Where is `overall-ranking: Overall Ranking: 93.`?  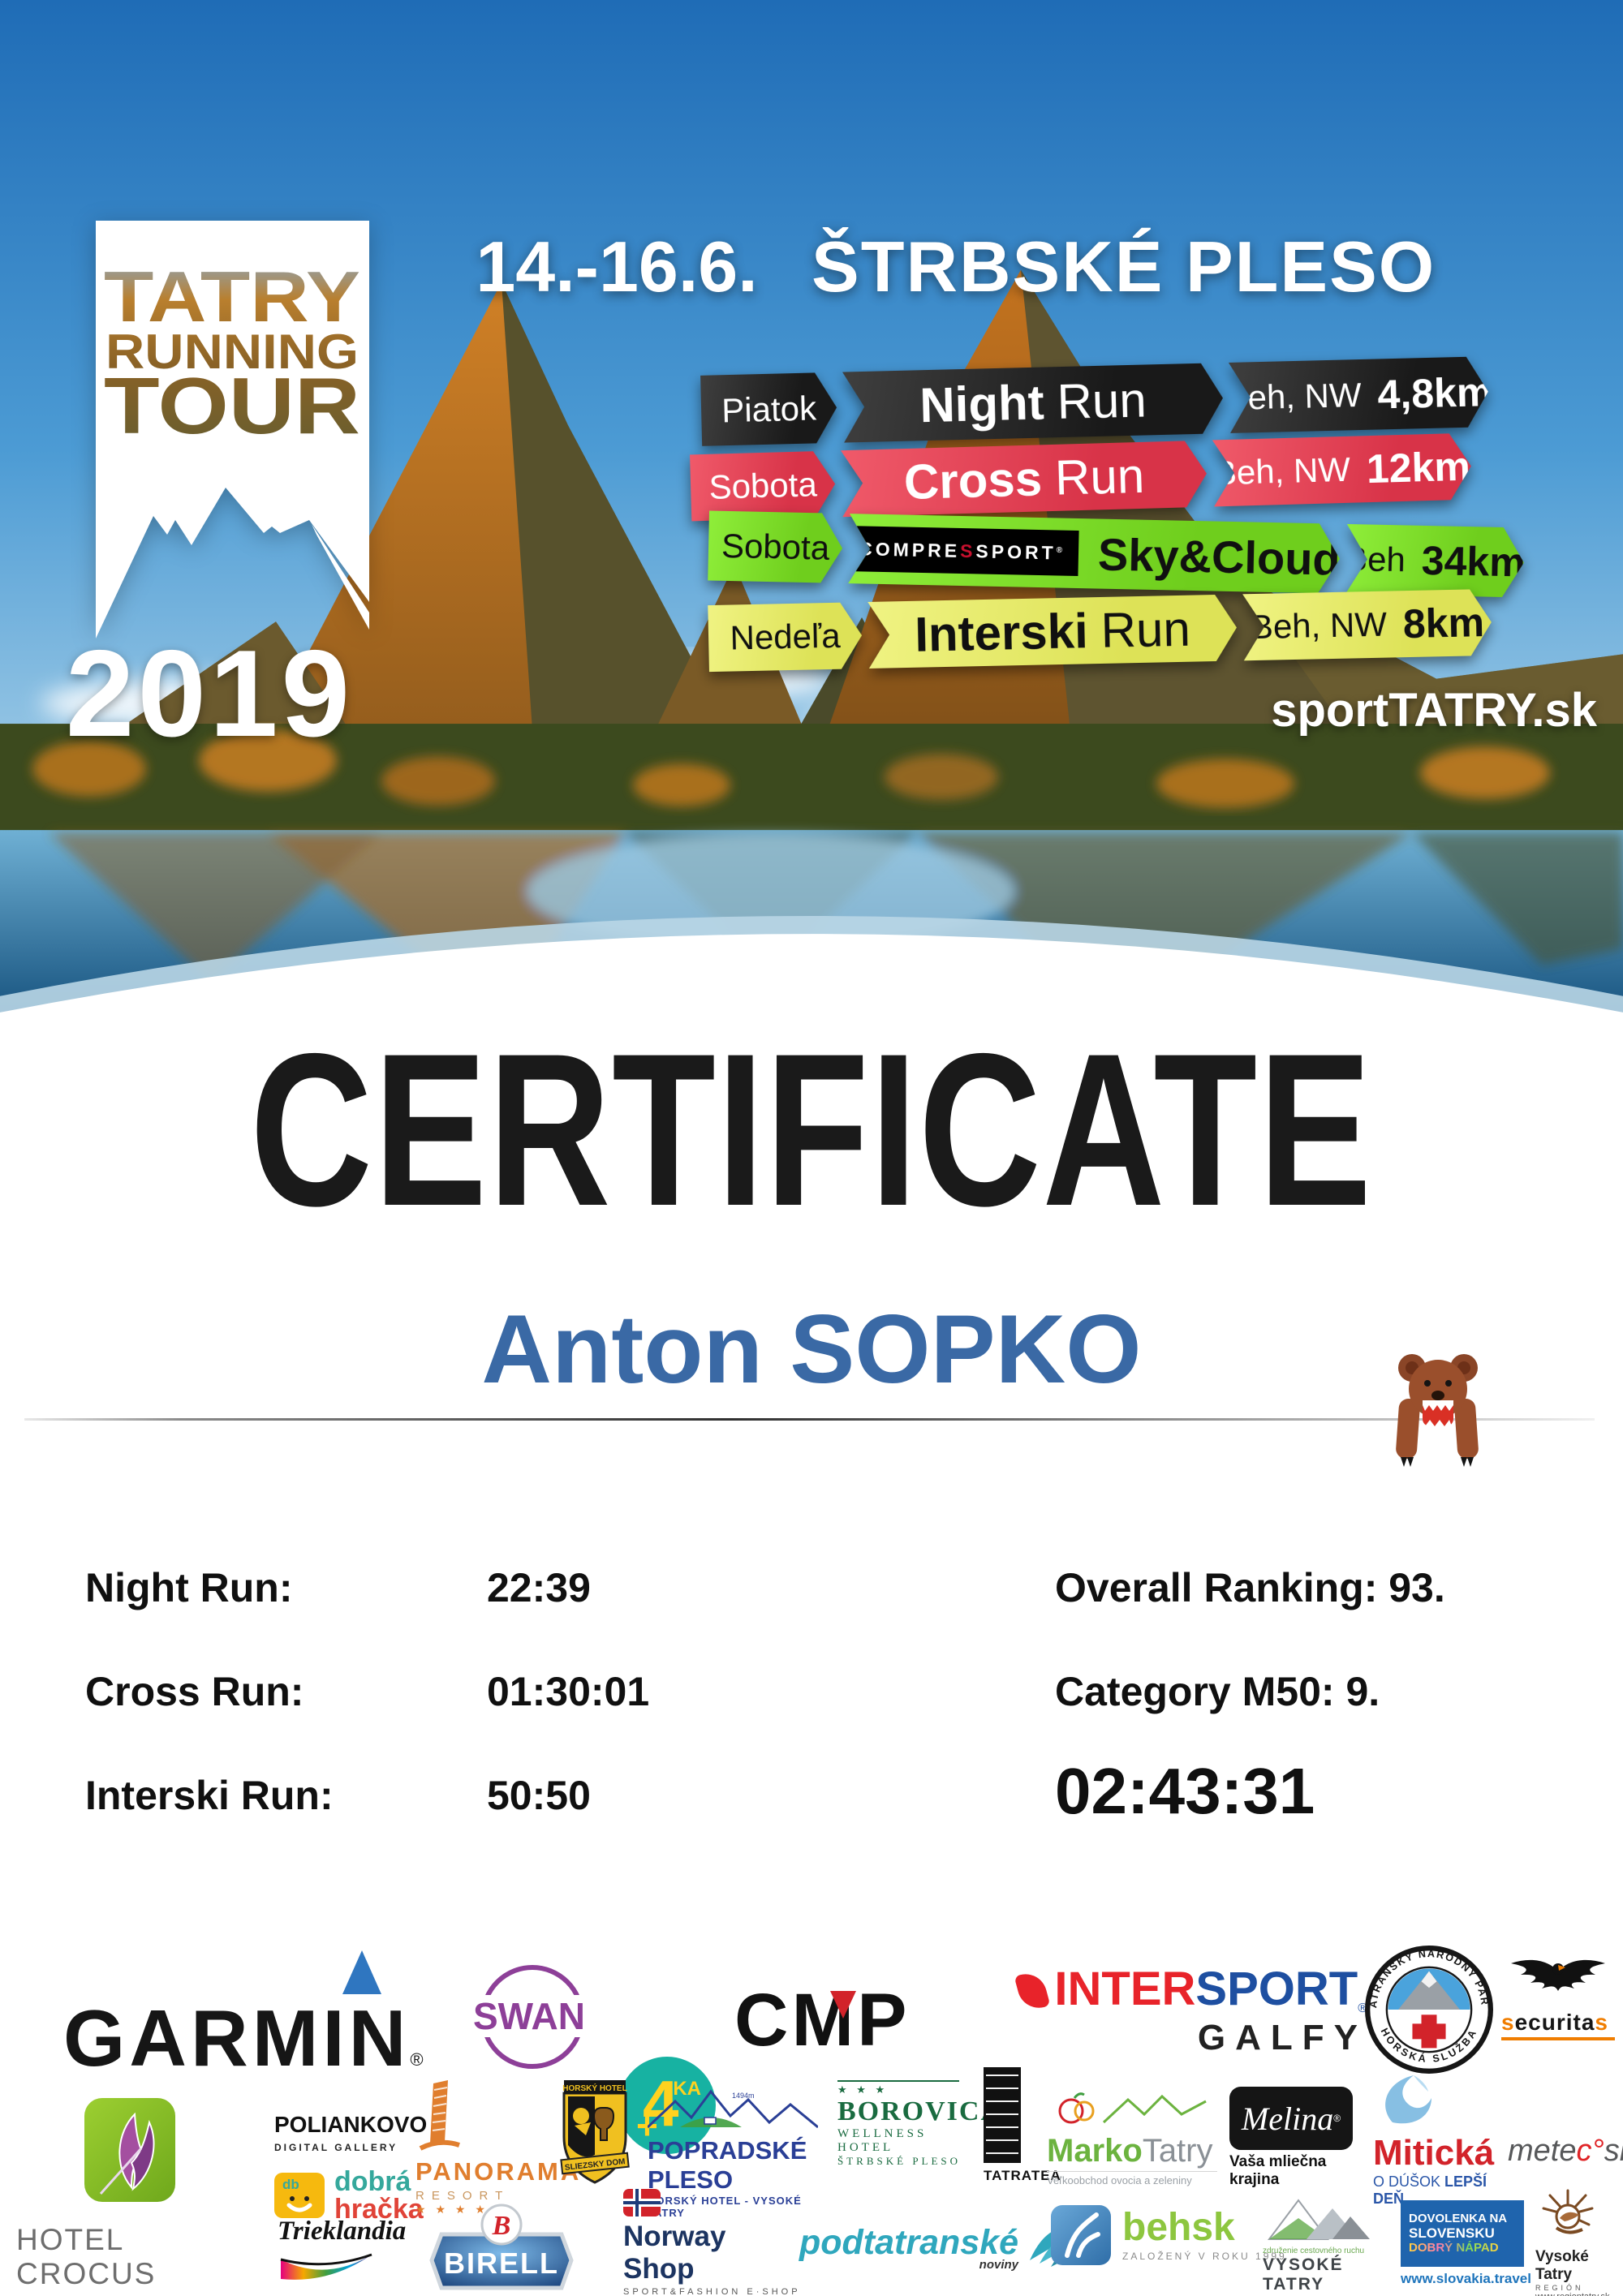 overall-ranking: Overall Ranking: 93. is located at coordinates (1250, 1587).